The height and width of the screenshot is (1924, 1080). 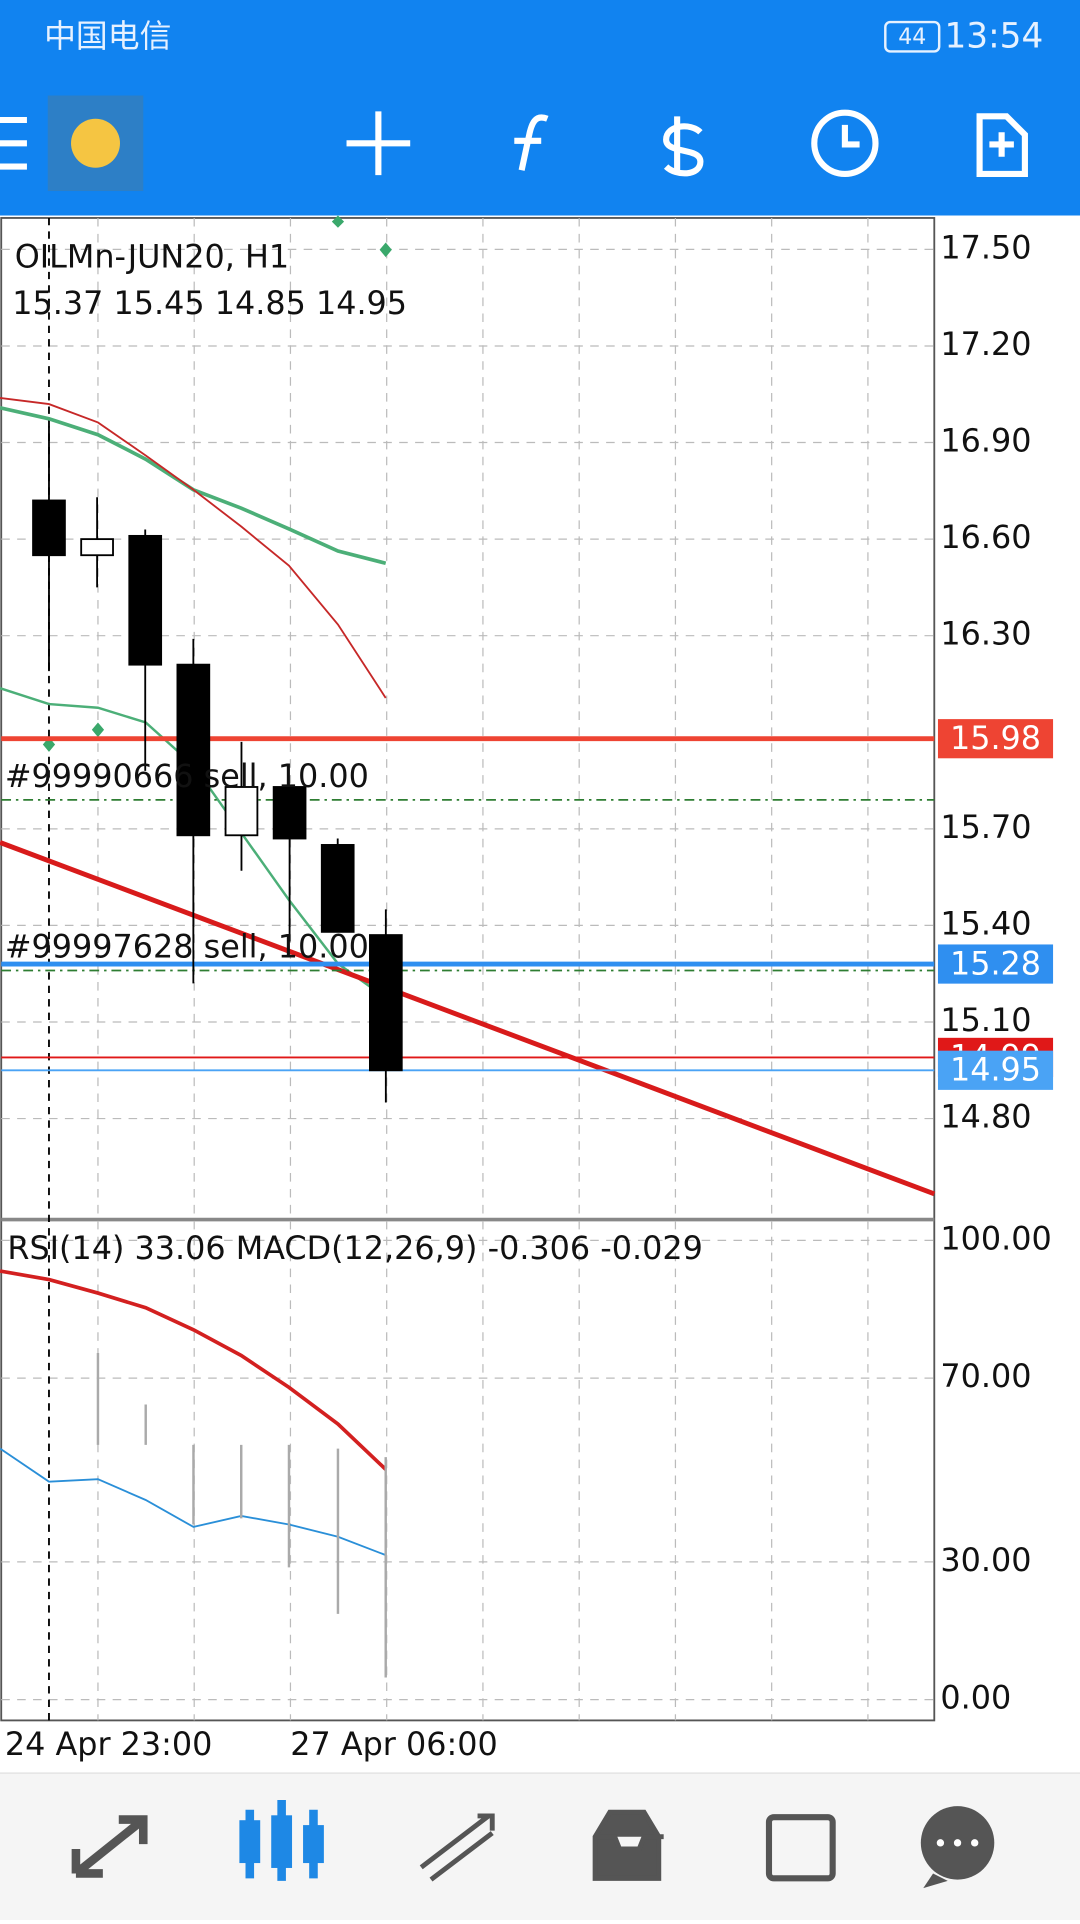 I want to click on y-tick-label: 16.30, so click(x=985, y=634).